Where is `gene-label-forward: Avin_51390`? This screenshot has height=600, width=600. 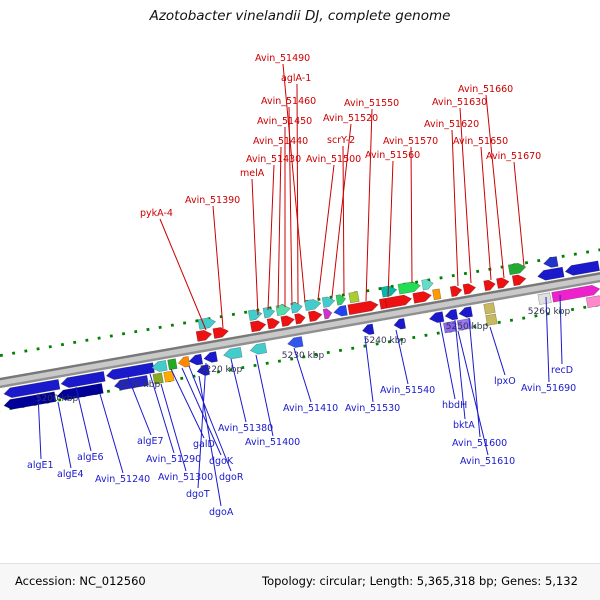
gene-label-forward: Avin_51390 is located at coordinates (212, 200).